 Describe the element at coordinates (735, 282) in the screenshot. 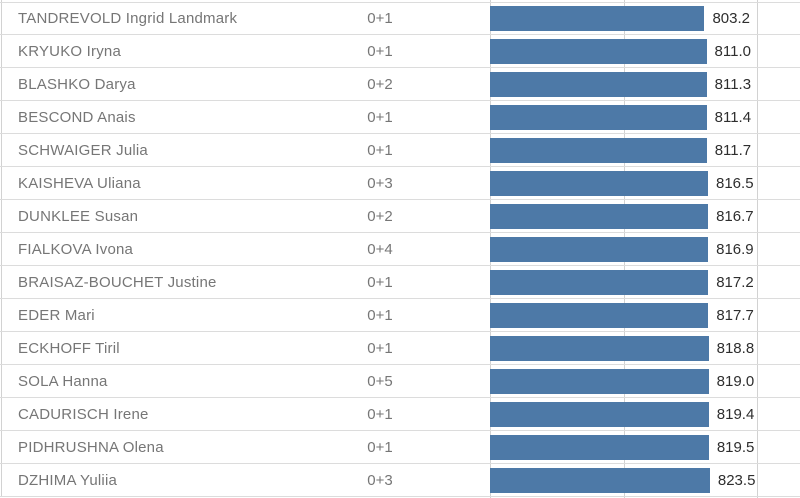

I see `value-label: 817.2` at that location.